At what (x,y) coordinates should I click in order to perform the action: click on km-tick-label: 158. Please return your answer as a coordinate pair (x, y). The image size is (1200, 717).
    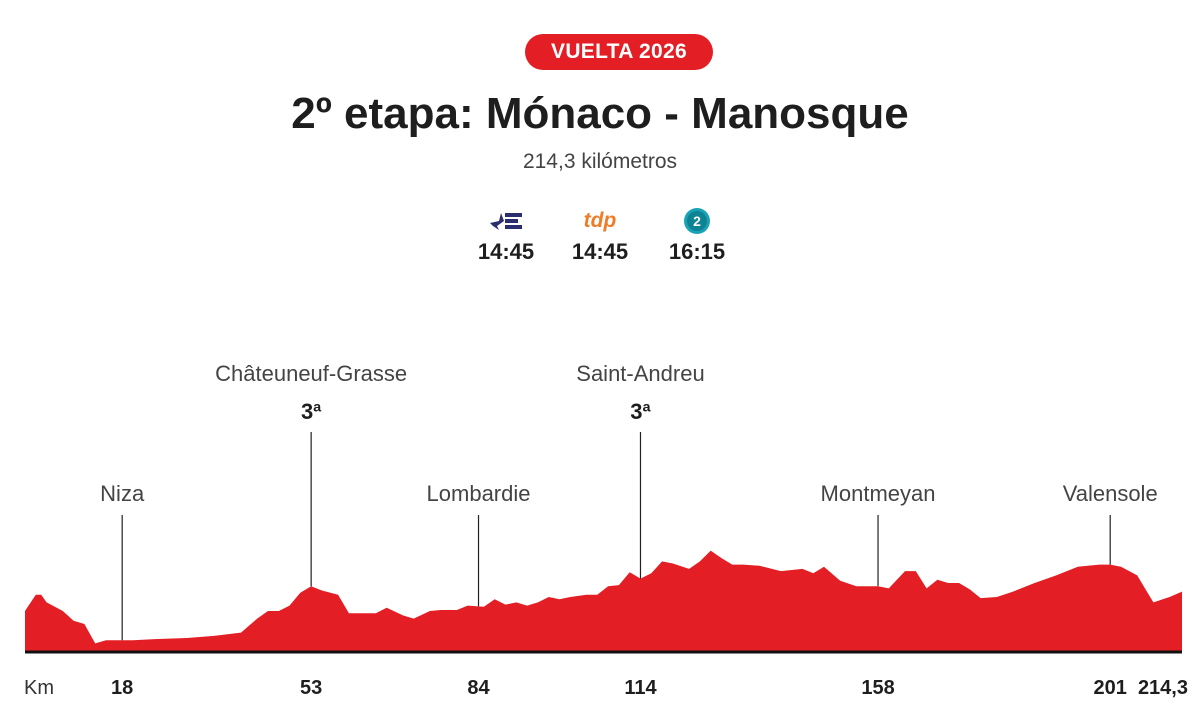
    Looking at the image, I should click on (877, 688).